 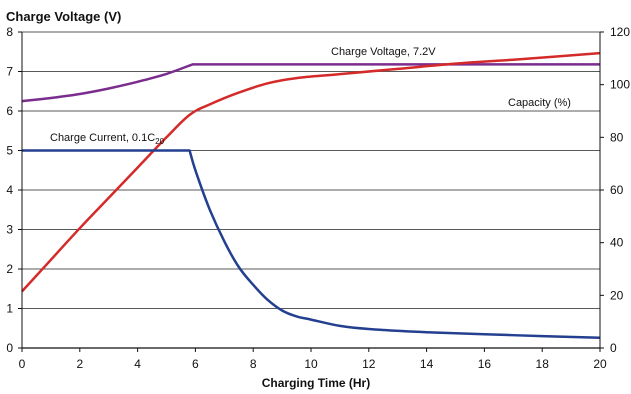 What do you see at coordinates (9, 72) in the screenshot?
I see `y-tick-label: 7` at bounding box center [9, 72].